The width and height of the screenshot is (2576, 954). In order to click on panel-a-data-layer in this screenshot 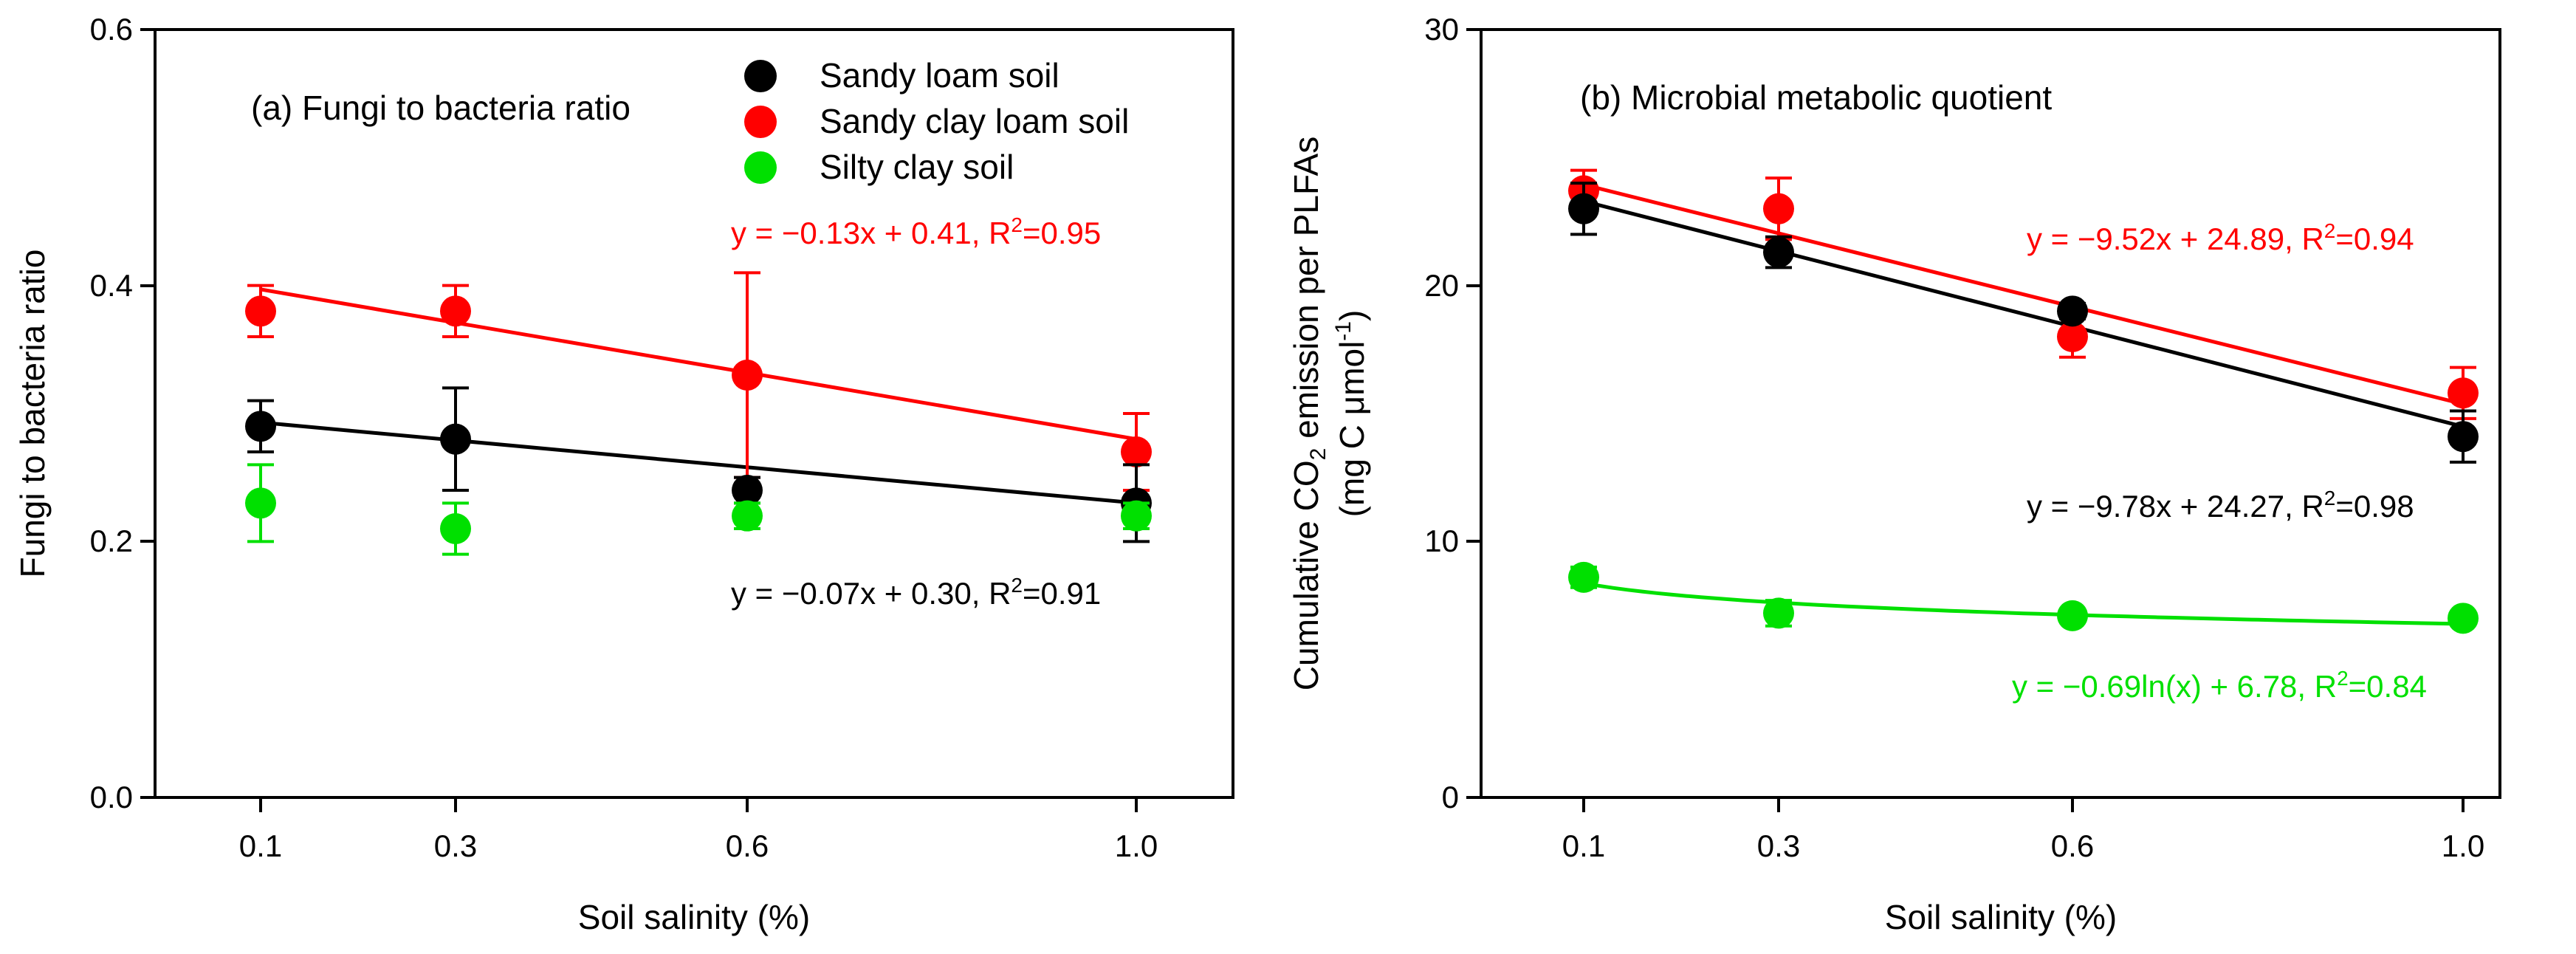, I will do `click(698, 414)`.